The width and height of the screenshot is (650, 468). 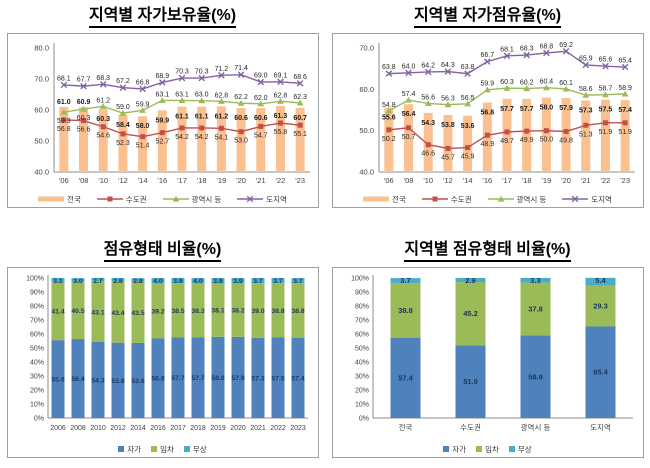 What do you see at coordinates (361, 334) in the screenshot?
I see `y-tick-label: 60%` at bounding box center [361, 334].